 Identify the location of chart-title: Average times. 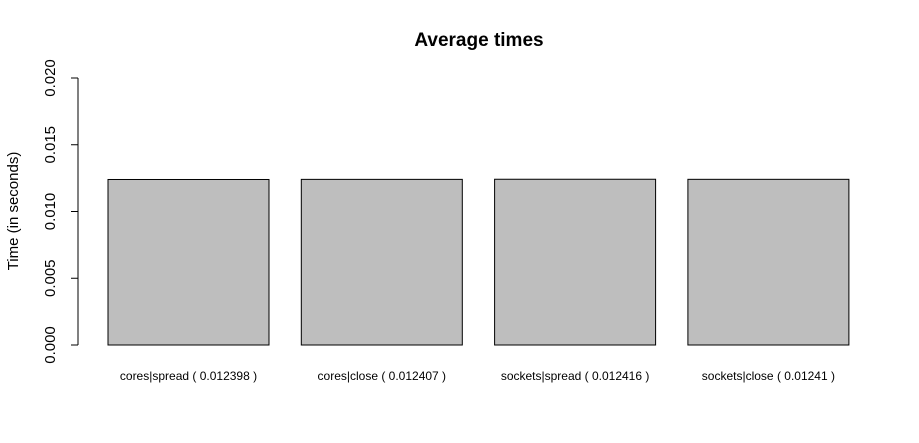
(478, 40).